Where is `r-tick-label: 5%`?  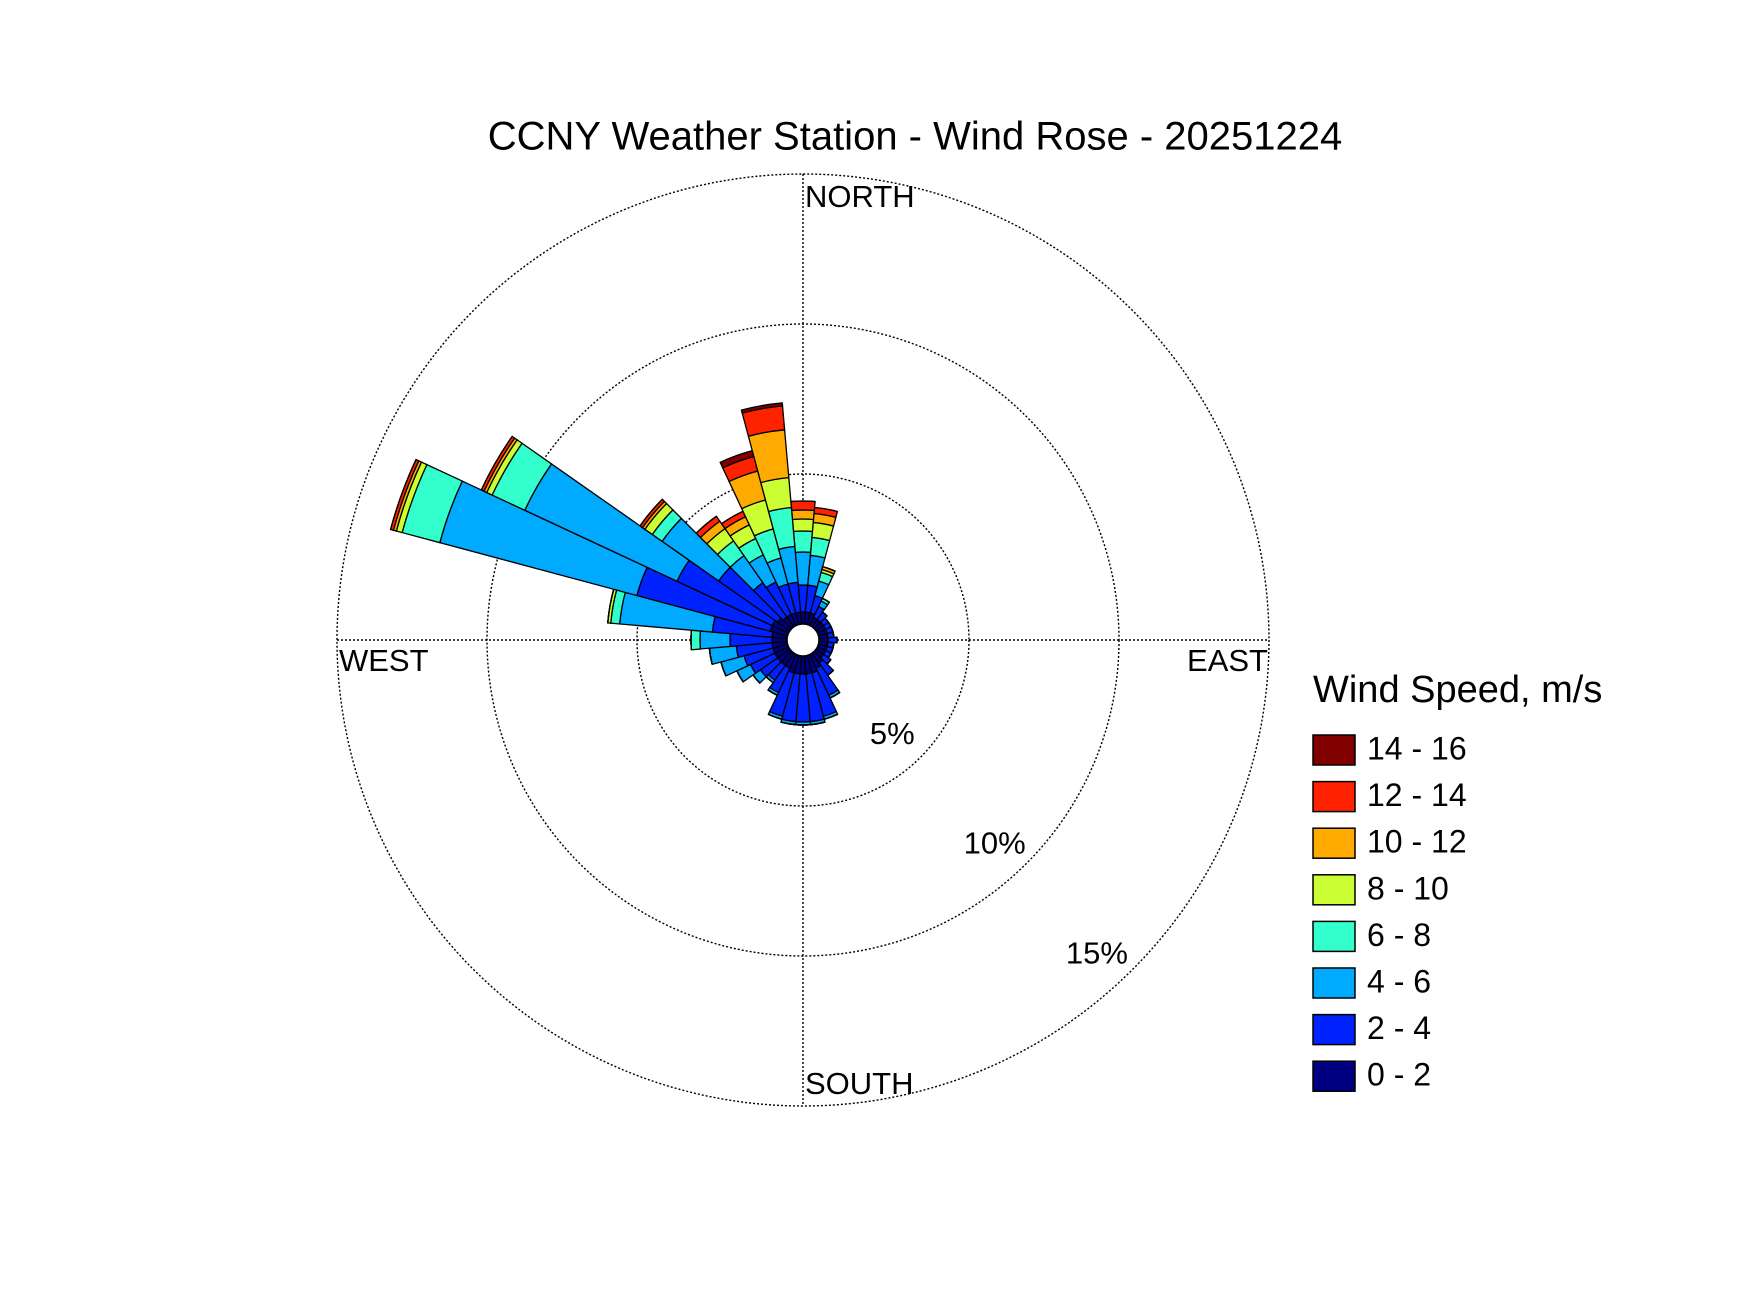
r-tick-label: 5% is located at coordinates (892, 733).